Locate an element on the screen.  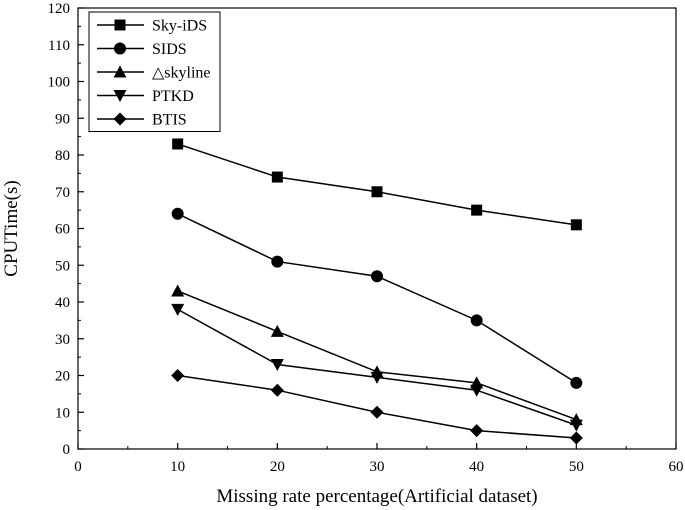
legend: Sky-iDS SIDS △skyline PTKD BTIS is located at coordinates (154, 71).